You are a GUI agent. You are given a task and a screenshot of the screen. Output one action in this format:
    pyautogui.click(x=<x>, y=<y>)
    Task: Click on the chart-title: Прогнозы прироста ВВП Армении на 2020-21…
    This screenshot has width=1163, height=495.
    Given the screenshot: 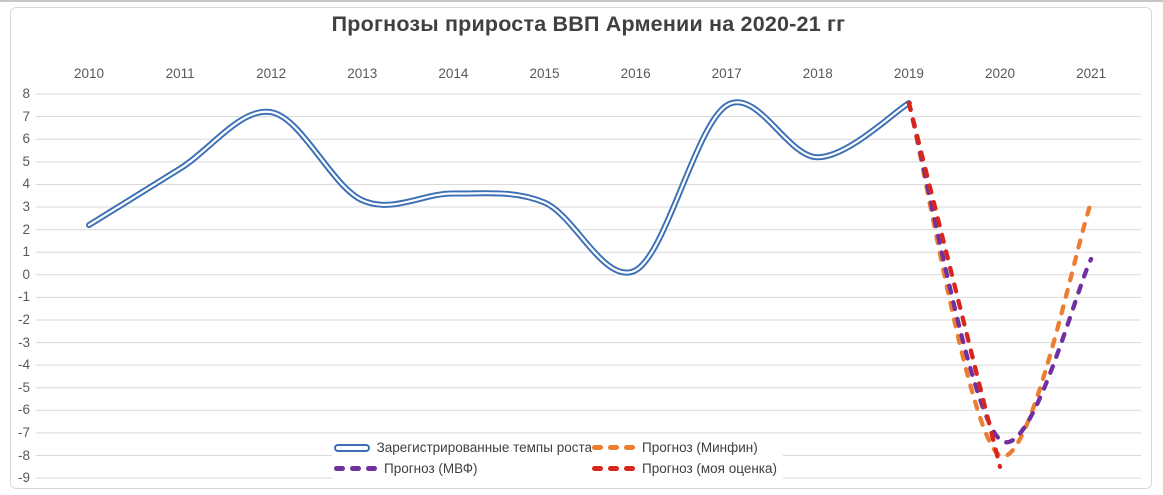 What is the action you would take?
    pyautogui.click(x=588, y=24)
    